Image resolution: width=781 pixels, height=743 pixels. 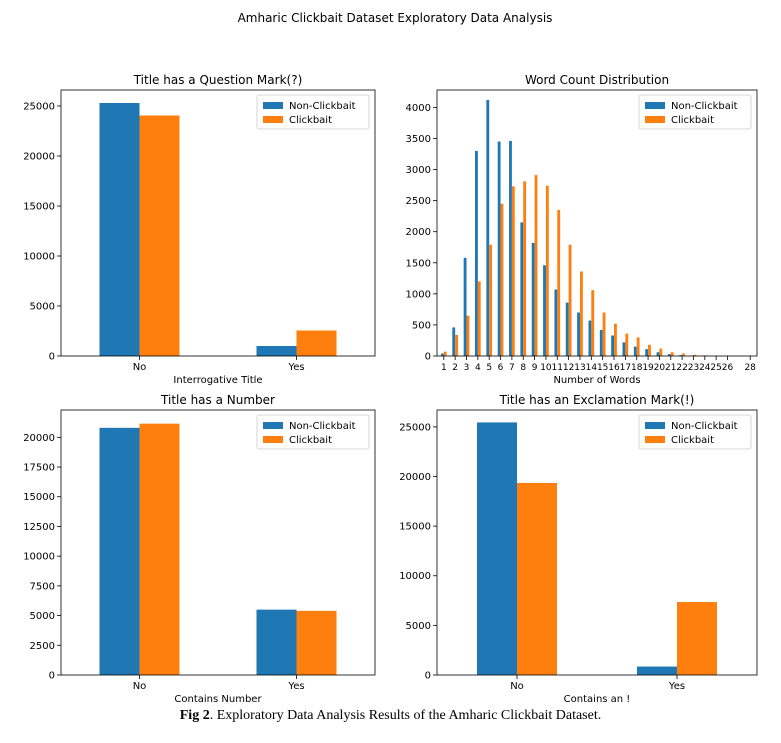 I want to click on x-tick-label: 23, so click(x=693, y=368).